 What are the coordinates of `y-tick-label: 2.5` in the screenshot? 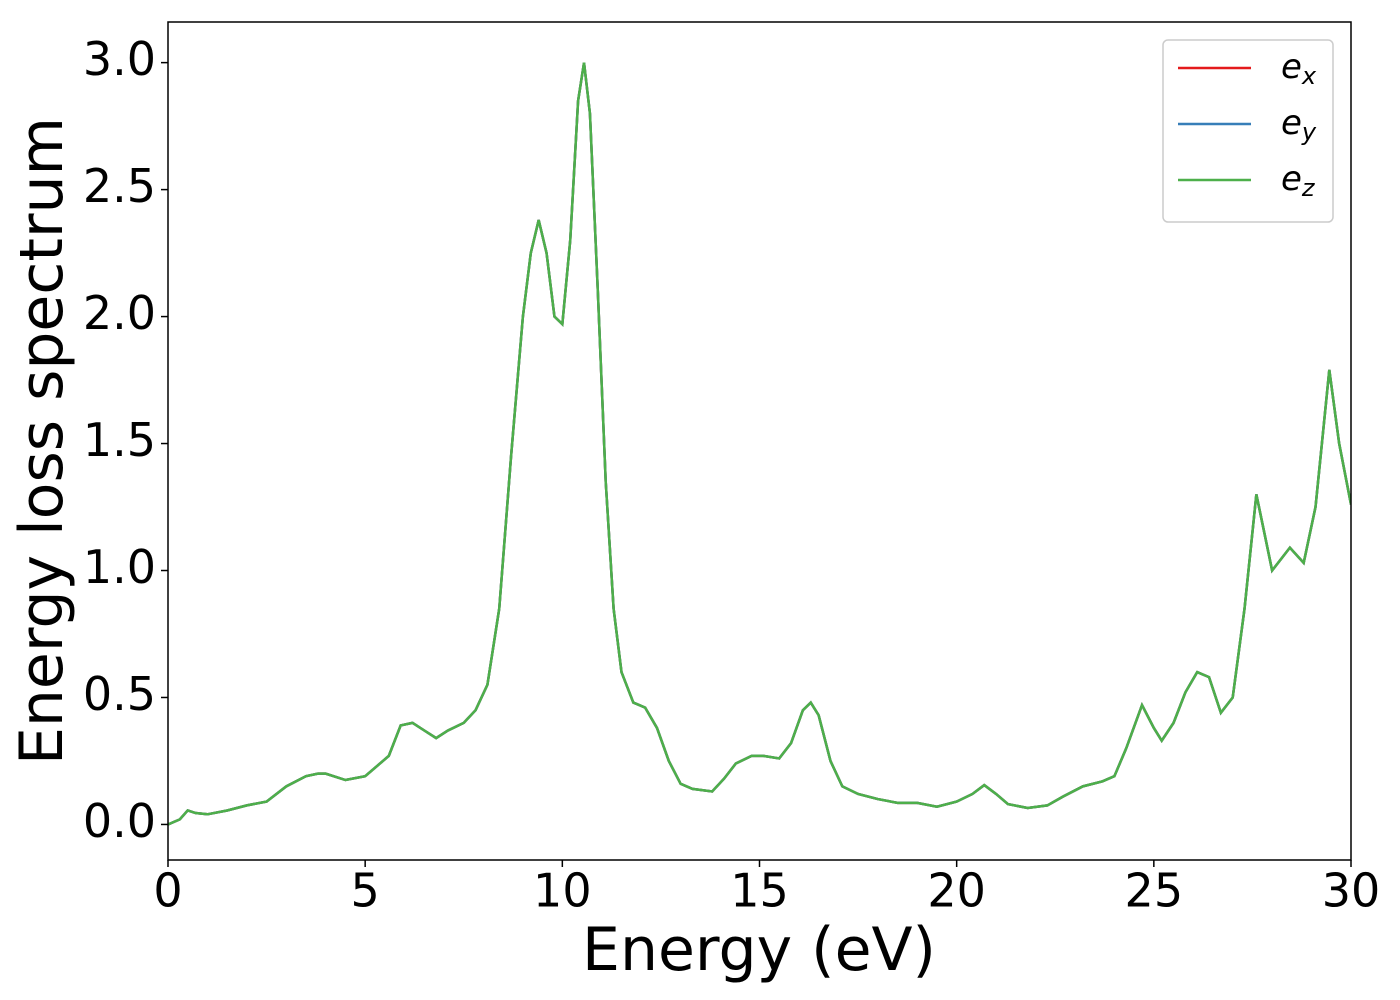 It's located at (119, 186).